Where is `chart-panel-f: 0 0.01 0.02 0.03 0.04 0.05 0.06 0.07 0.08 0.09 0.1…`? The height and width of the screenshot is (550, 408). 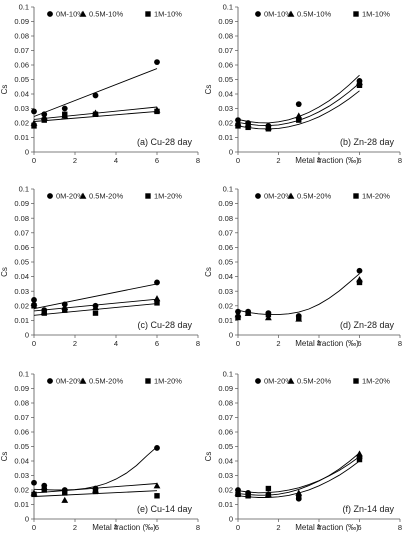 chart-panel-f: 0 0.01 0.02 0.03 0.04 0.05 0.06 0.07 0.08 0.09 0.1… is located at coordinates (303, 451).